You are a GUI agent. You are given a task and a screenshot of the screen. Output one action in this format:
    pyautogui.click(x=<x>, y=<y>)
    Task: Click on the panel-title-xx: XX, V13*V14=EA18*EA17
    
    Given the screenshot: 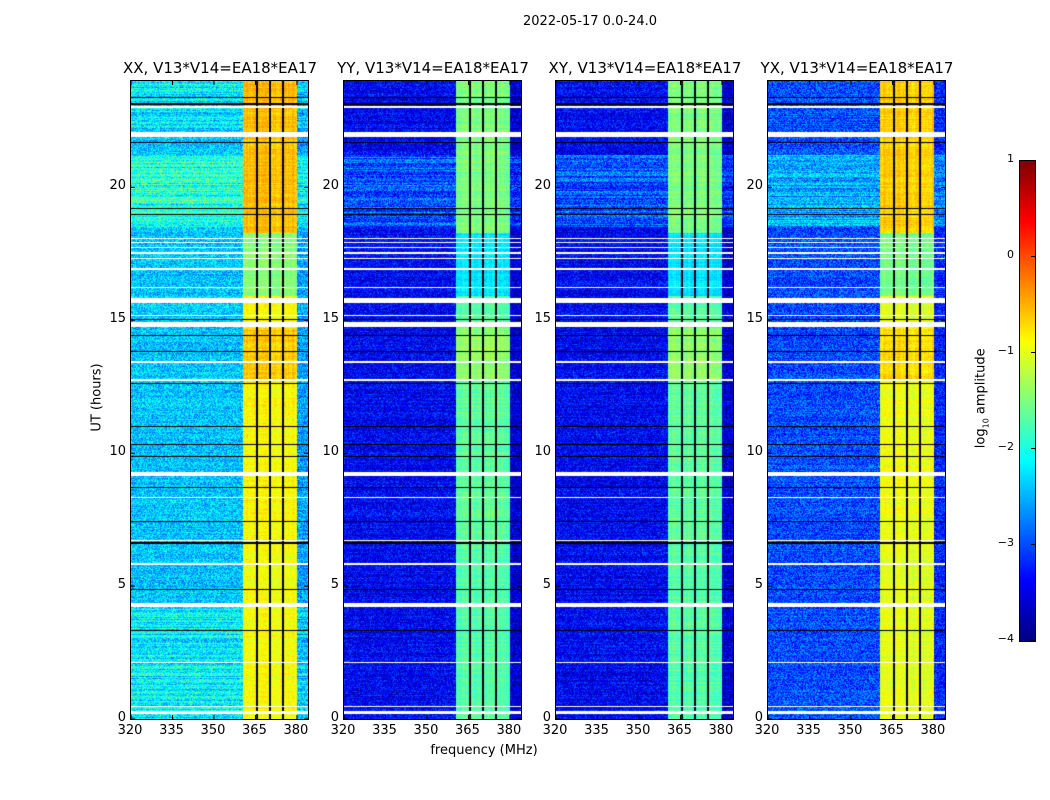 What is the action you would take?
    pyautogui.click(x=219, y=68)
    